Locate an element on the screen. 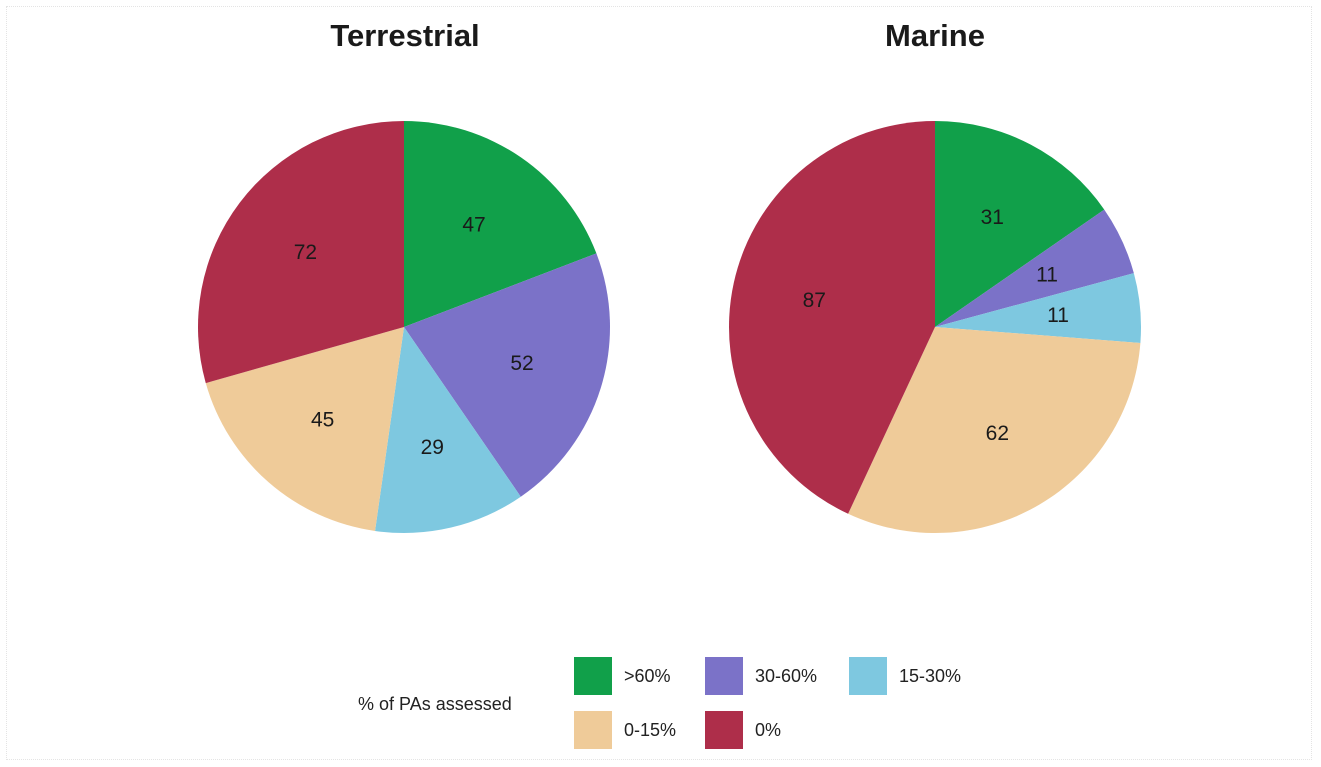  slice-value-label: 47 is located at coordinates (473, 225).